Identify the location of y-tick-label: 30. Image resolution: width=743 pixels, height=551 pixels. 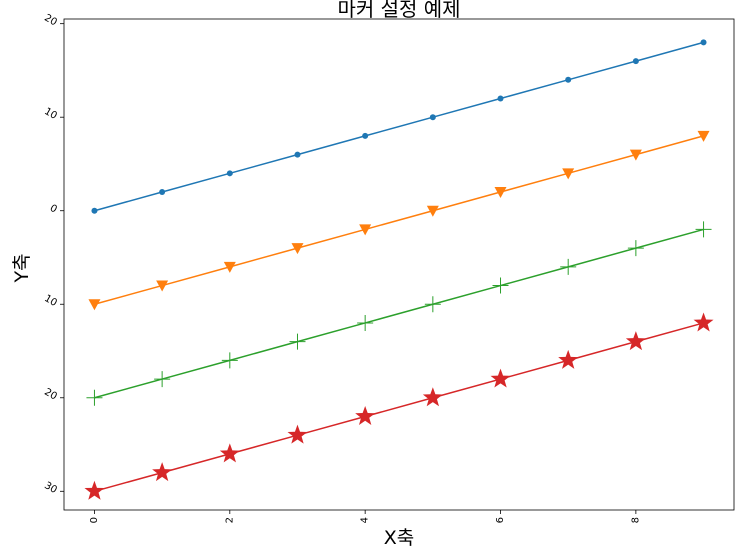
(50, 488).